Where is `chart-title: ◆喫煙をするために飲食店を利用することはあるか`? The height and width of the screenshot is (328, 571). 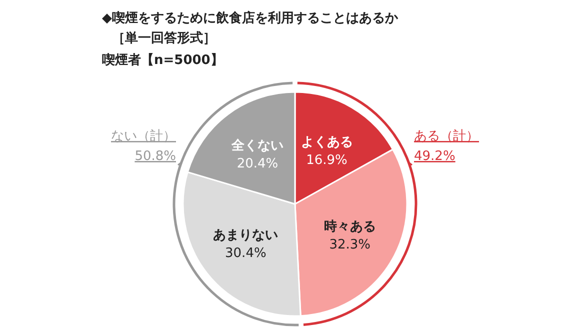
chart-title: ◆喫煙をするために飲食店を利用することはあるか is located at coordinates (250, 18).